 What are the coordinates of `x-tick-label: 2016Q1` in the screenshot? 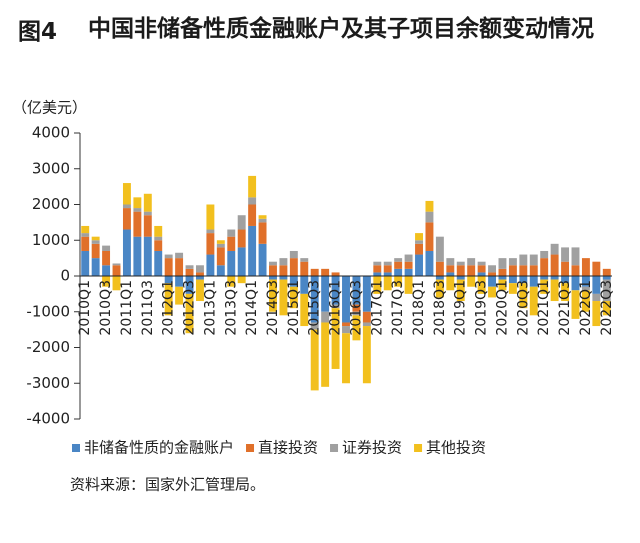 It's located at (336, 308).